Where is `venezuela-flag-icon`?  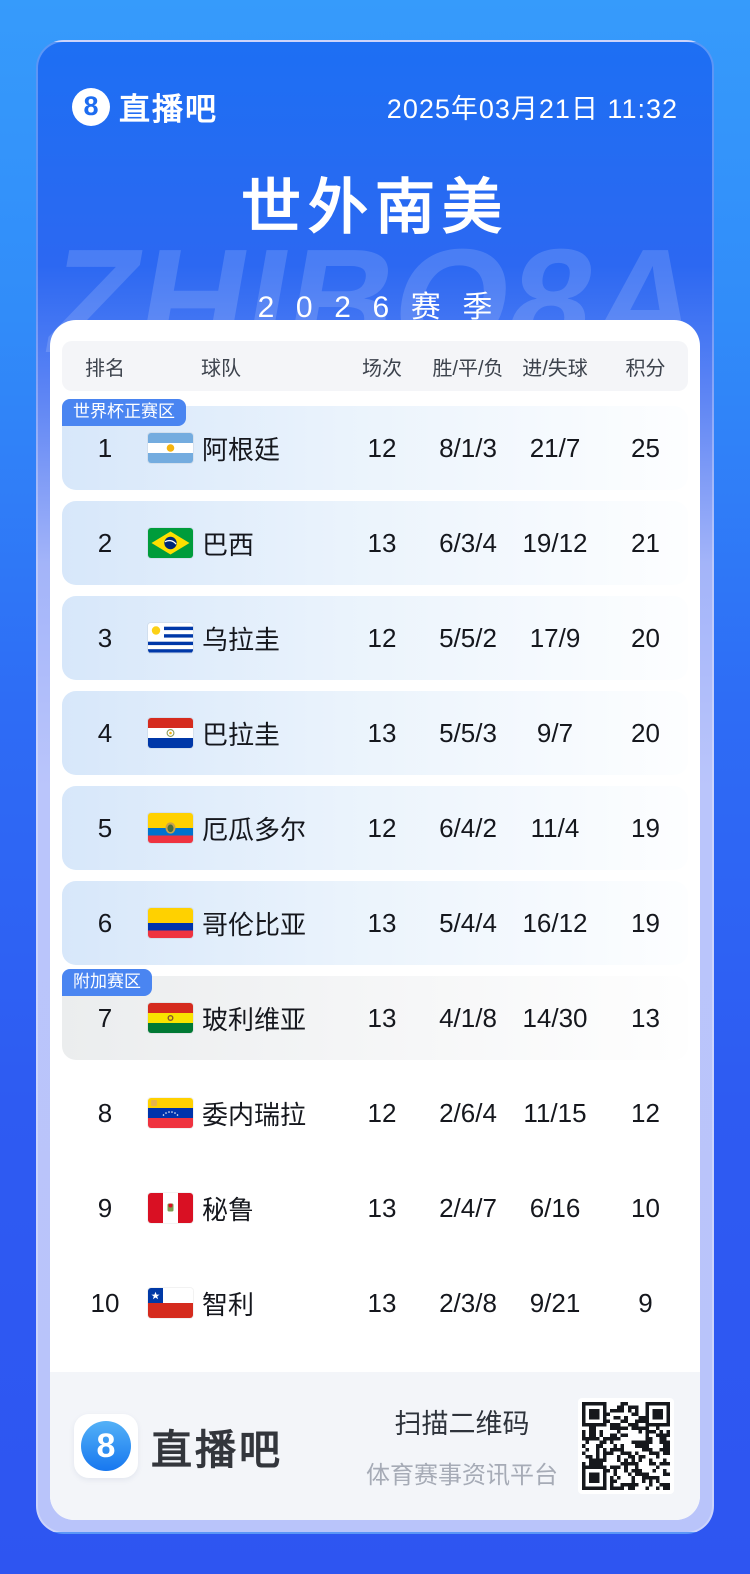
venezuela-flag-icon is located at coordinates (170, 1113).